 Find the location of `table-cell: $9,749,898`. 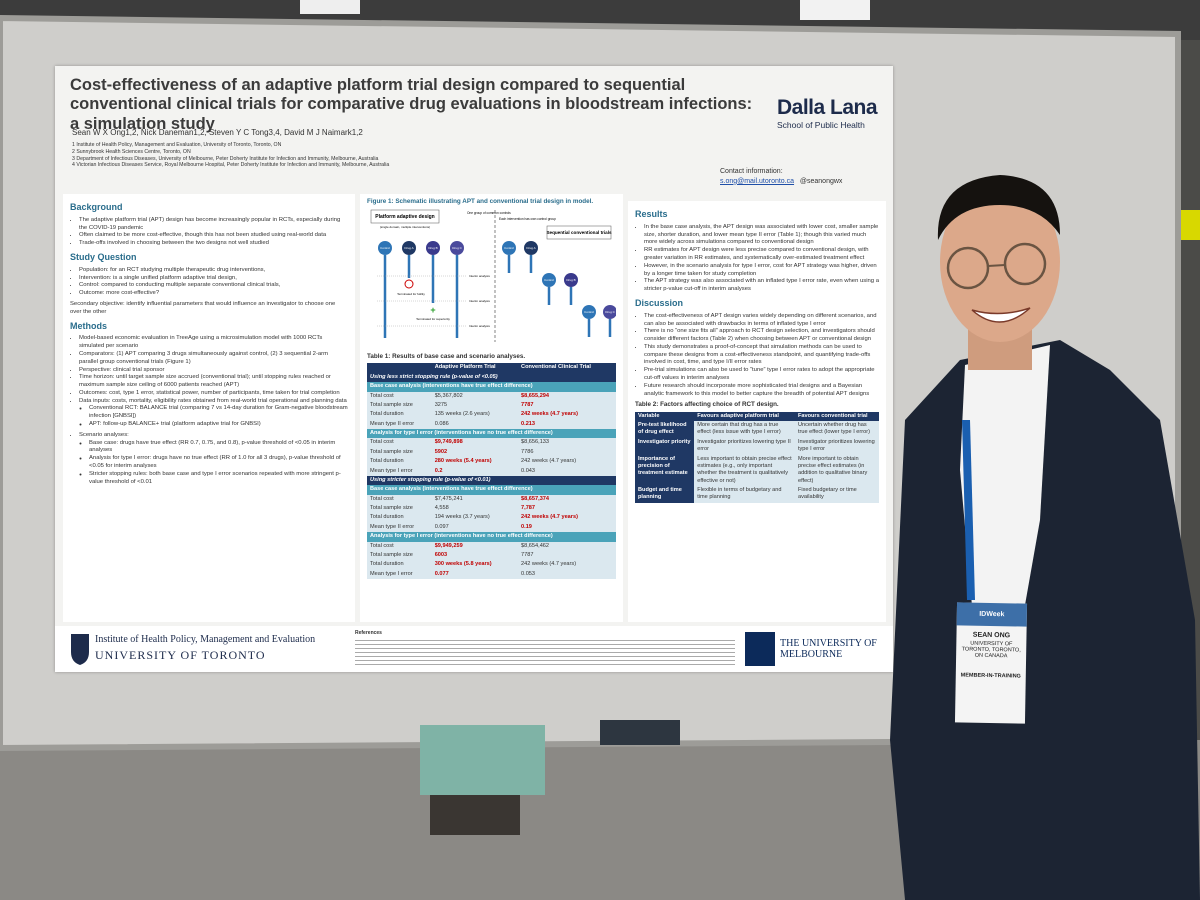

table-cell: $9,749,898 is located at coordinates (475, 443).